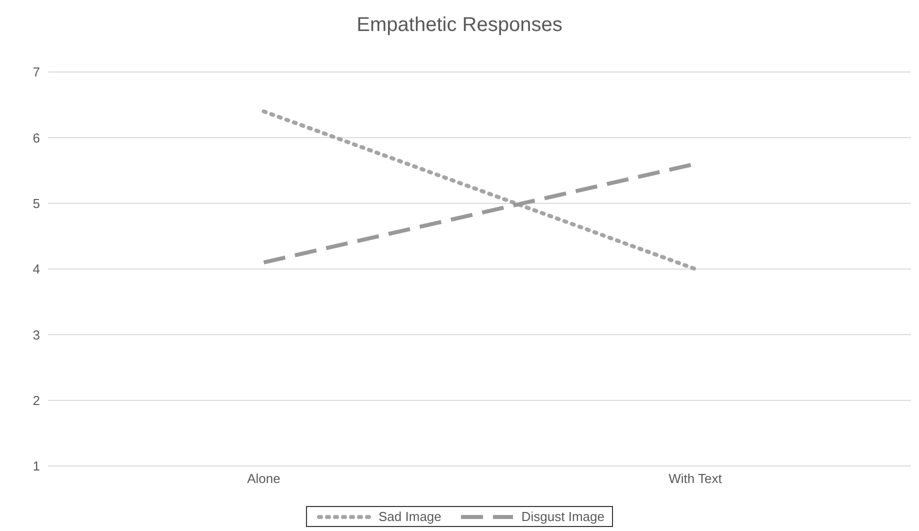  I want to click on y-tick-label: 4, so click(36, 269).